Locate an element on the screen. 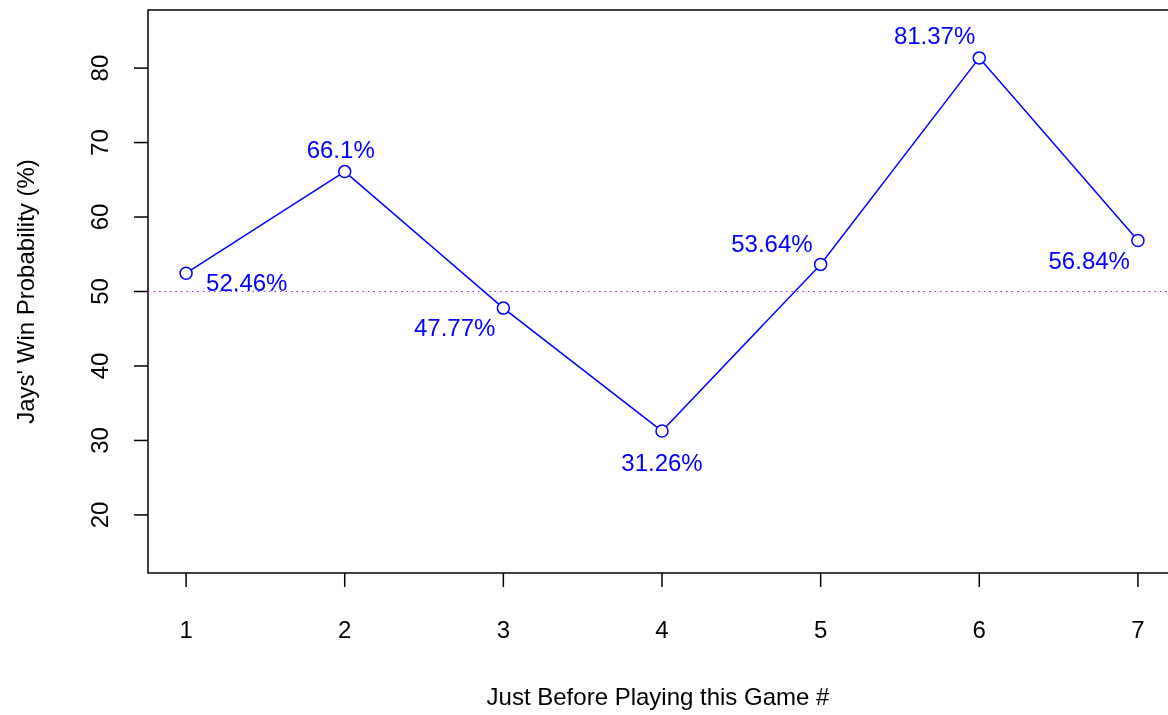 This screenshot has width=1168, height=715. y-tick-label: 70 is located at coordinates (100, 142).